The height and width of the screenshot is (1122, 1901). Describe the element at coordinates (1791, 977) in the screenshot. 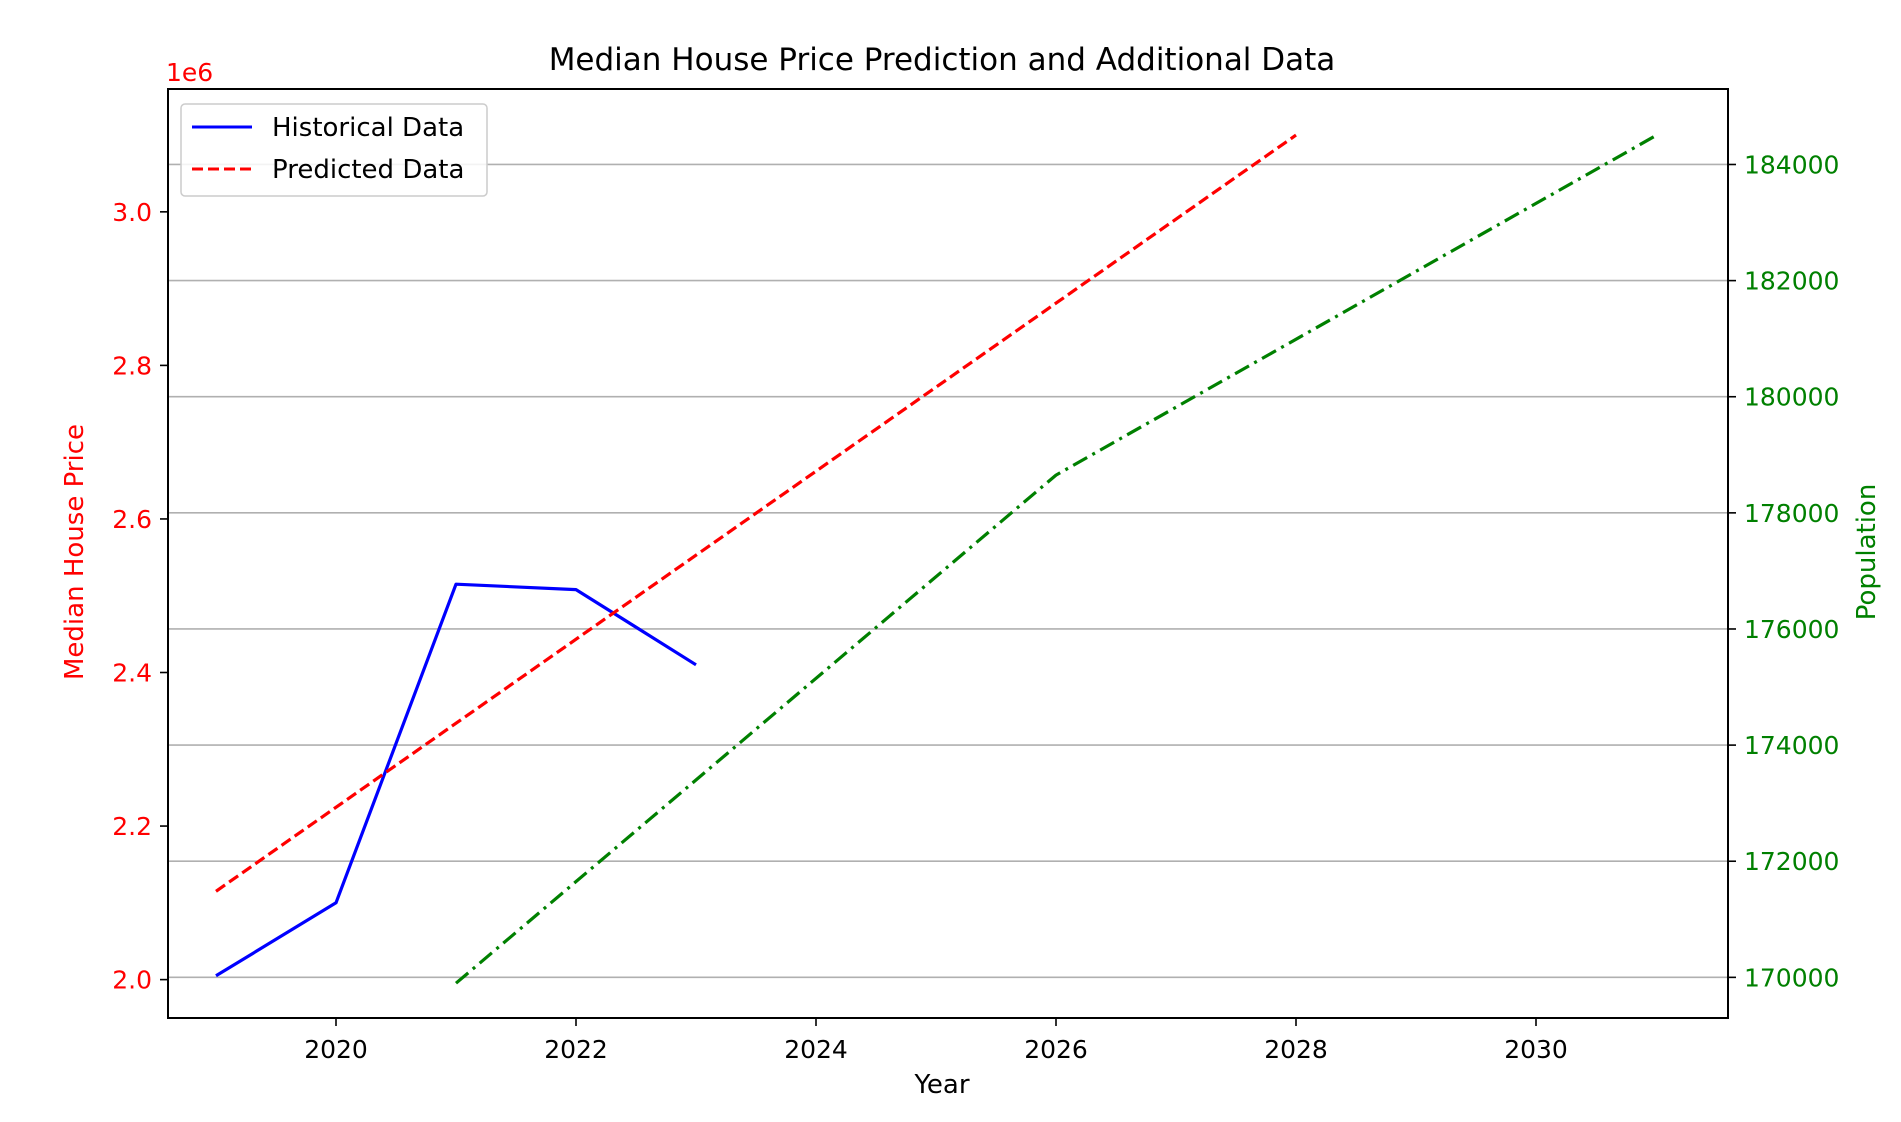

I see `y-right-tick-label-0: 170000` at that location.